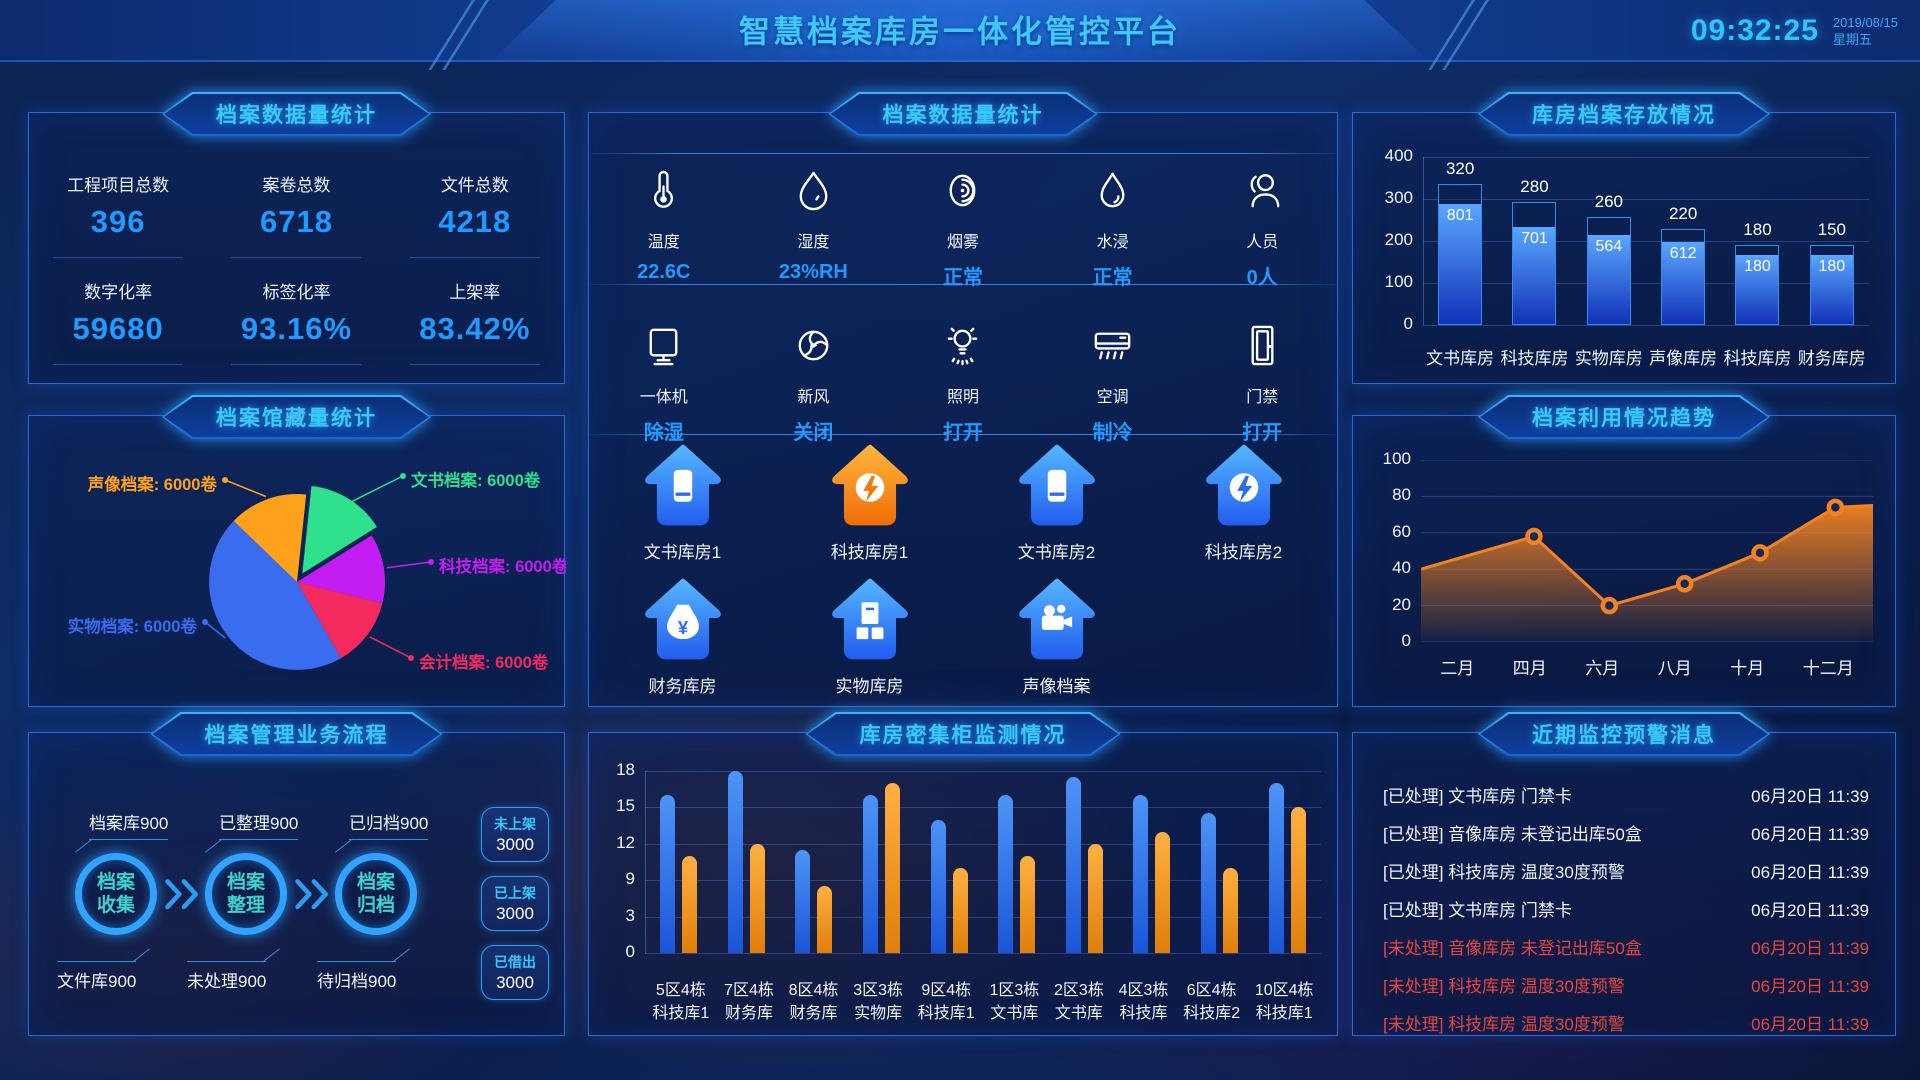  Describe the element at coordinates (663, 397) in the screenshot. I see `sensor-label: 一体机` at that location.